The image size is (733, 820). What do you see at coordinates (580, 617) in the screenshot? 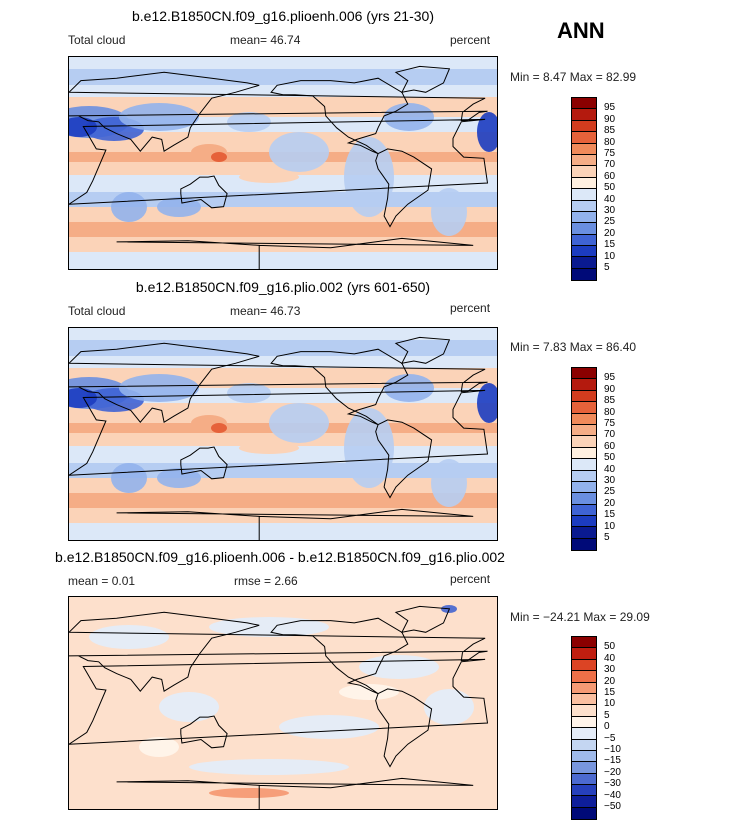
I see `panel3-minmax: Min = −24.21 Max = 29.09` at bounding box center [580, 617].